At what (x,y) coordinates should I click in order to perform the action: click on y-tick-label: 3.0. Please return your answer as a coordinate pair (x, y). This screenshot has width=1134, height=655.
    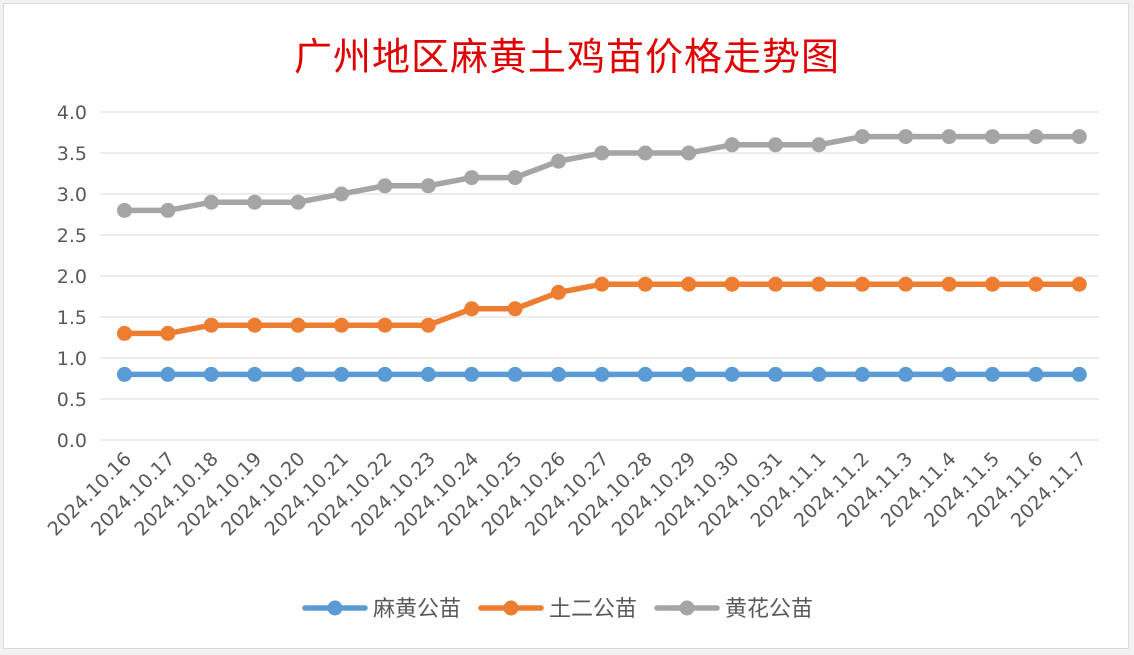
    Looking at the image, I should click on (72, 195).